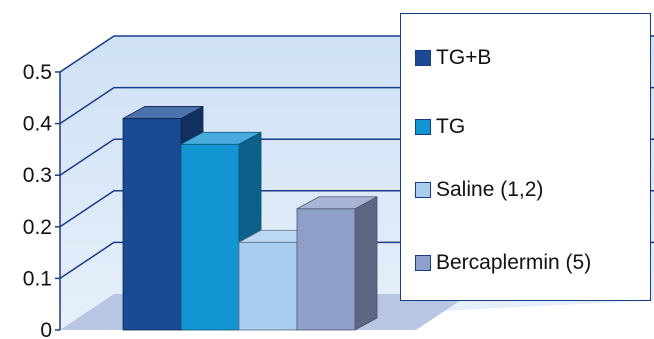 This screenshot has height=339, width=654. What do you see at coordinates (366, 263) in the screenshot?
I see `bar-side` at bounding box center [366, 263].